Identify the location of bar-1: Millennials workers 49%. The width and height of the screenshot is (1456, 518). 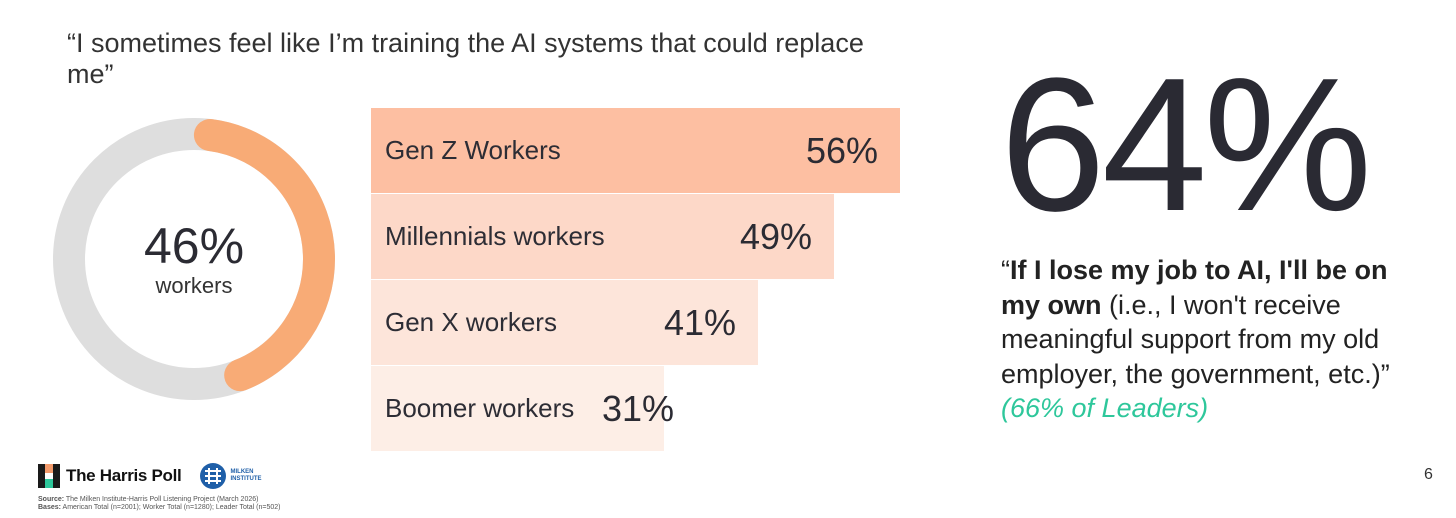
(602, 236).